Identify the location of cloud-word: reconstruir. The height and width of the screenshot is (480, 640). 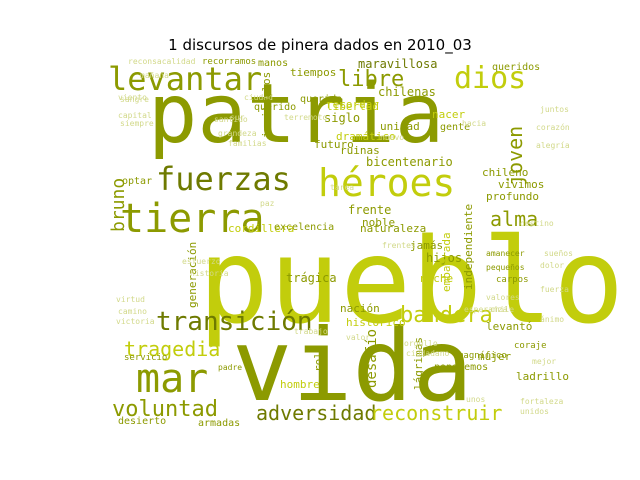
(436, 413).